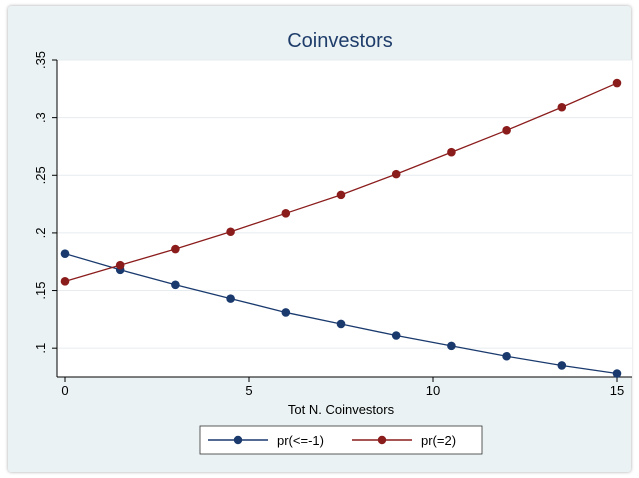  What do you see at coordinates (433, 390) in the screenshot?
I see `x-tick-label: 10` at bounding box center [433, 390].